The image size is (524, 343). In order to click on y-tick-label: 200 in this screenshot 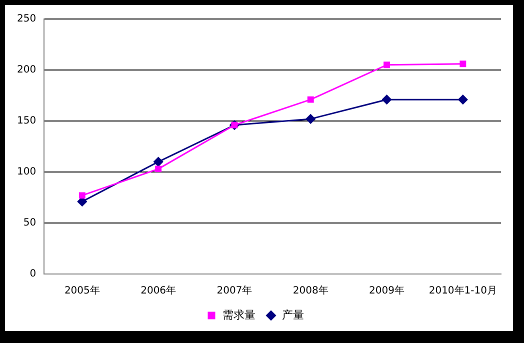, I will do `click(26, 70)`.